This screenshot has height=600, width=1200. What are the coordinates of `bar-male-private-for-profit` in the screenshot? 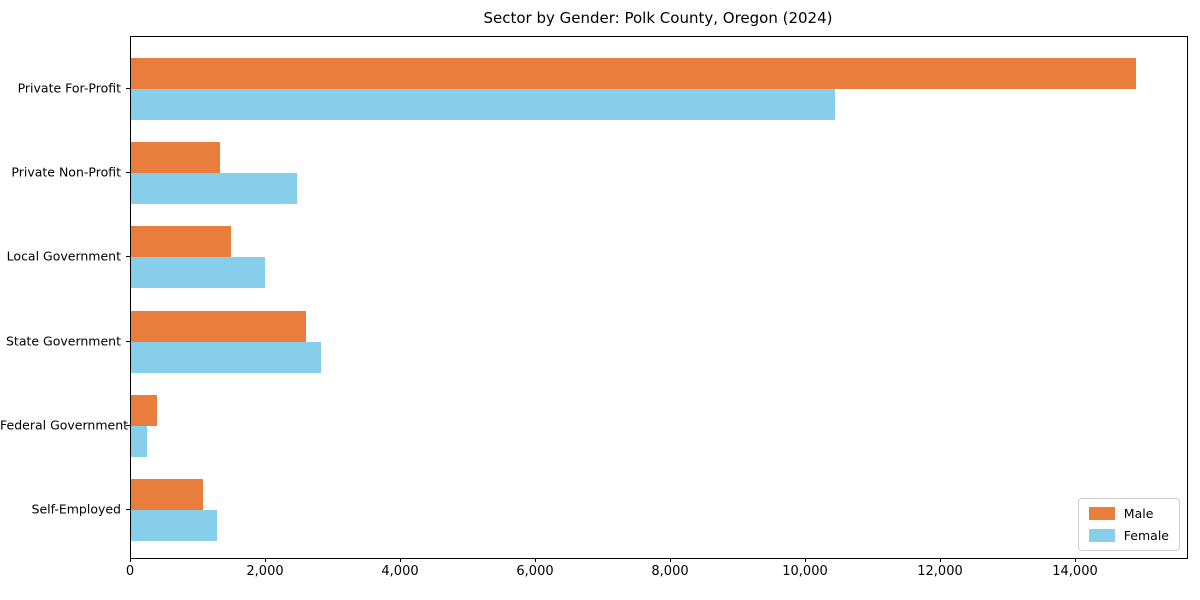 It's located at (633, 73).